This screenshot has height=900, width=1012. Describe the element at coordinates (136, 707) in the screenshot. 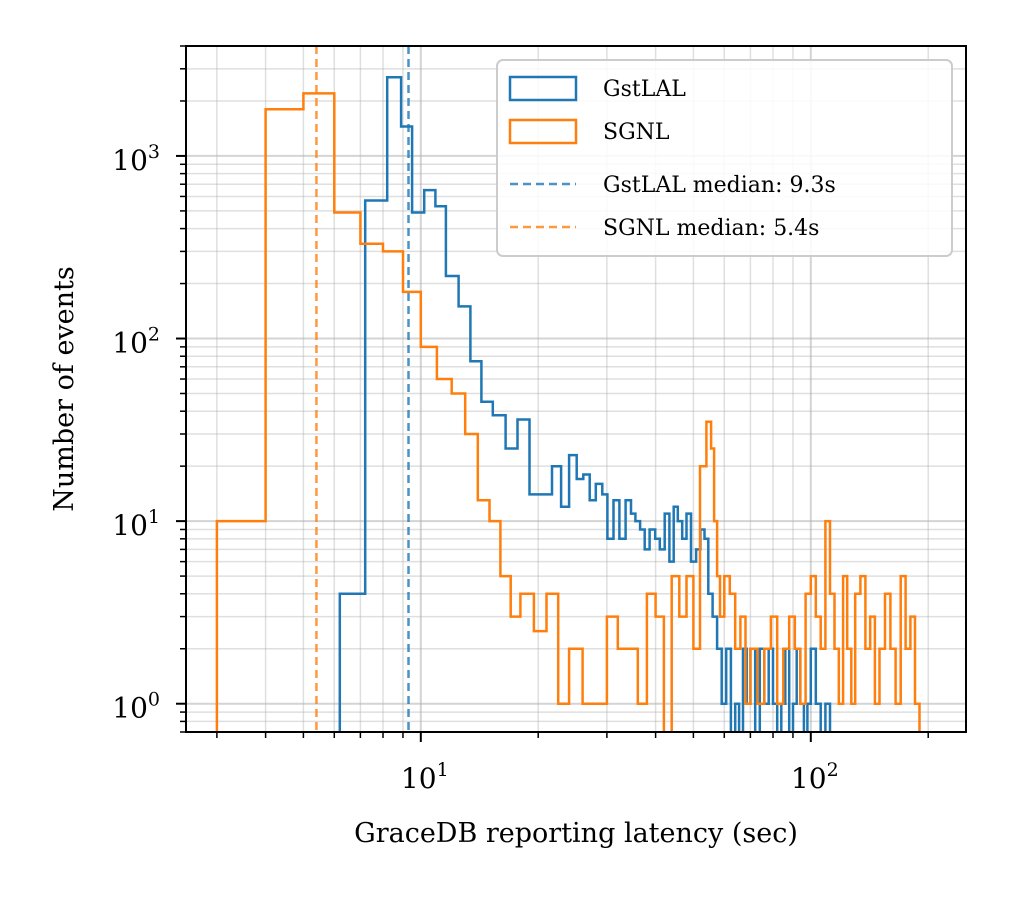

I see `y-tick-label: 100` at that location.